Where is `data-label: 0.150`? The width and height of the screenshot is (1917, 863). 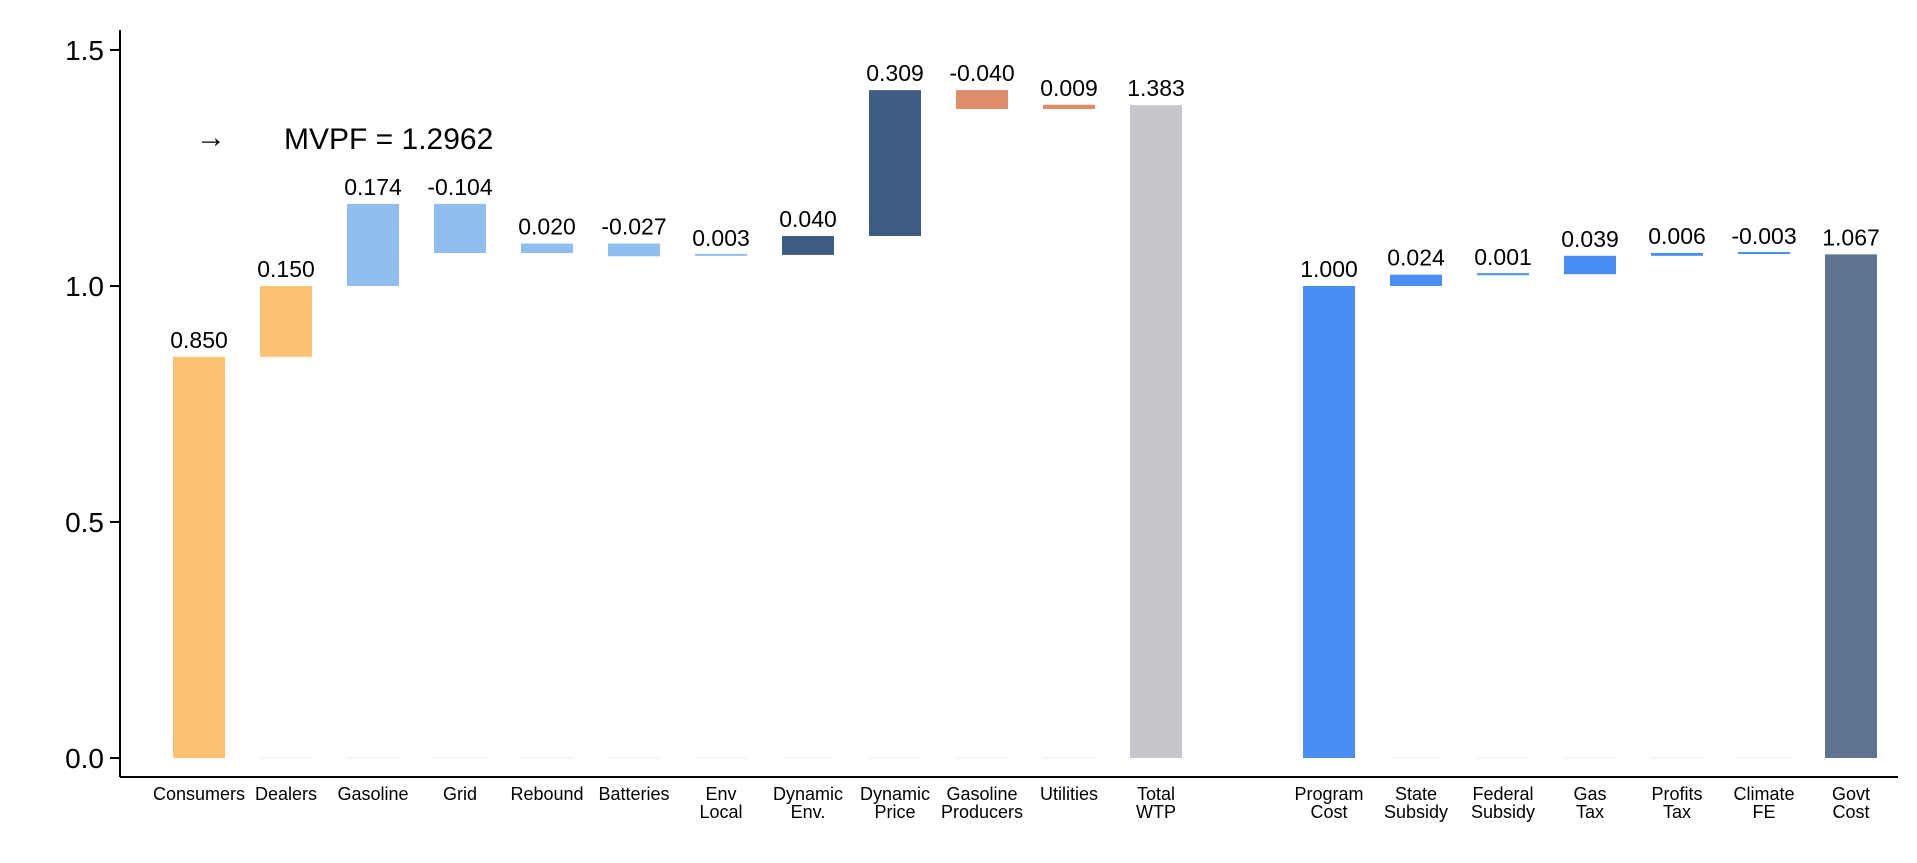 data-label: 0.150 is located at coordinates (286, 269).